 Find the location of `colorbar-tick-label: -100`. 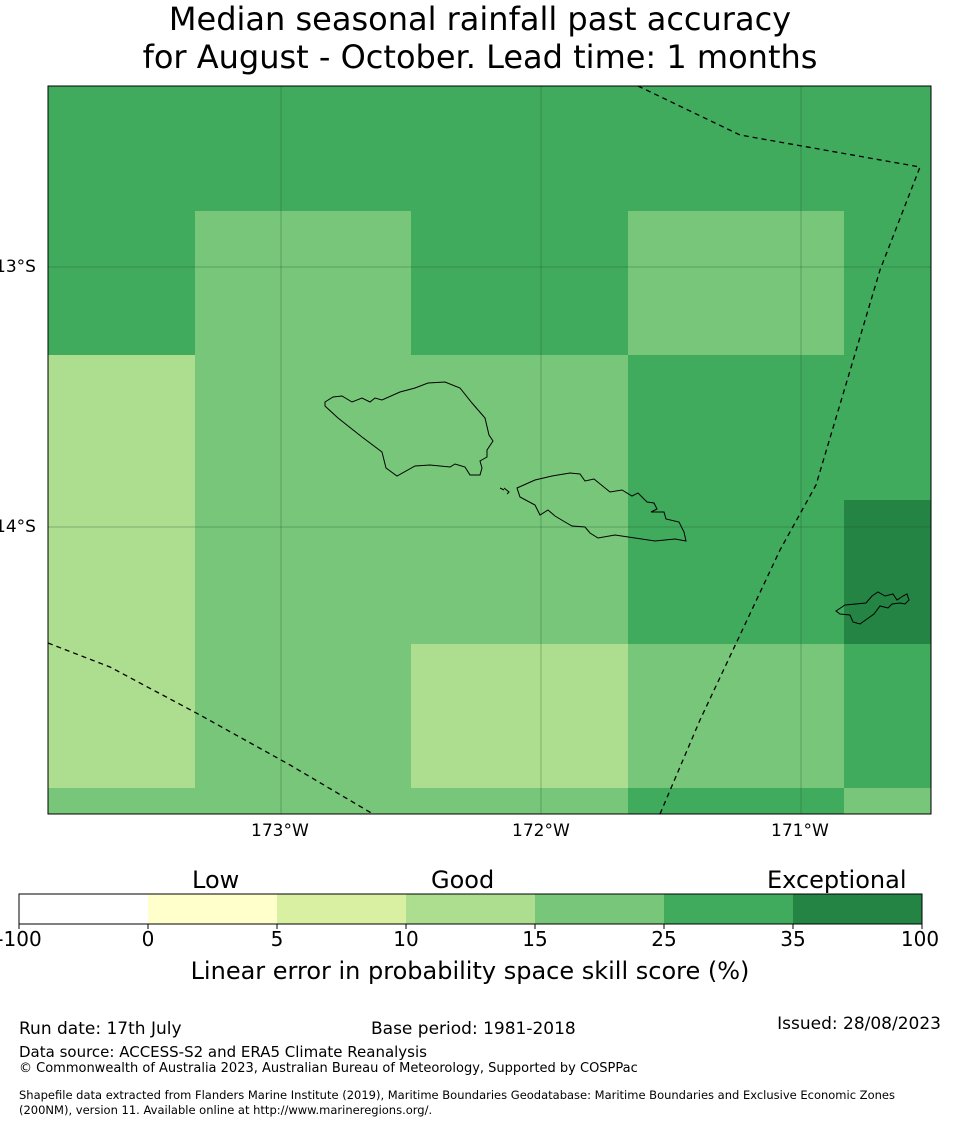

colorbar-tick-label: -100 is located at coordinates (21, 939).